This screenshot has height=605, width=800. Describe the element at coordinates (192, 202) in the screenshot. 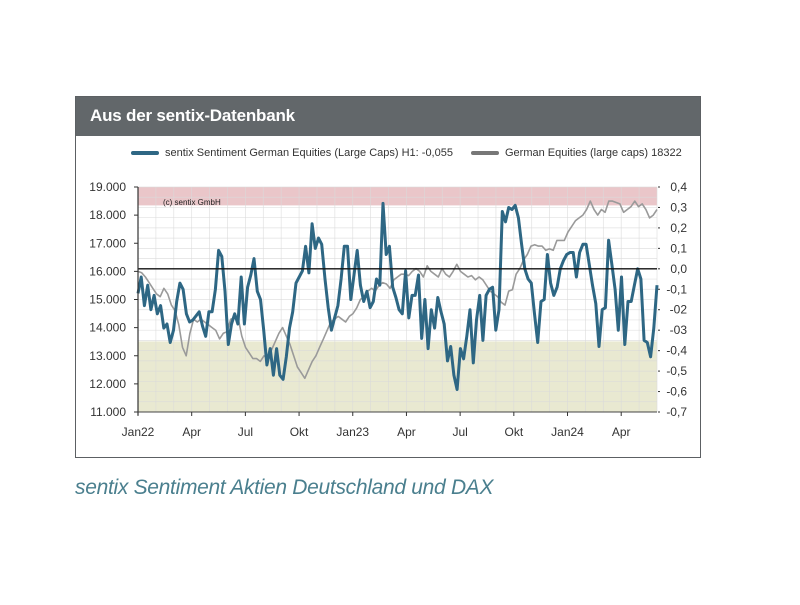

I see `copyright-credit: (c) sentix GmbH` at that location.